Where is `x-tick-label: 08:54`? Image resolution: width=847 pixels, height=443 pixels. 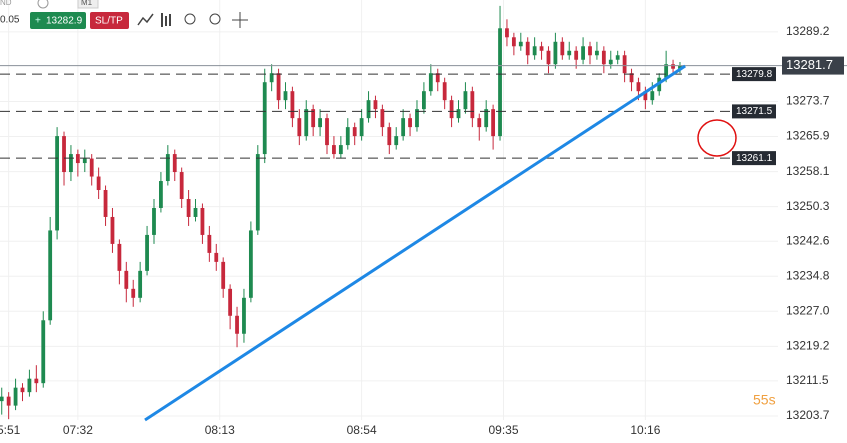 x-tick-label: 08:54 is located at coordinates (362, 430).